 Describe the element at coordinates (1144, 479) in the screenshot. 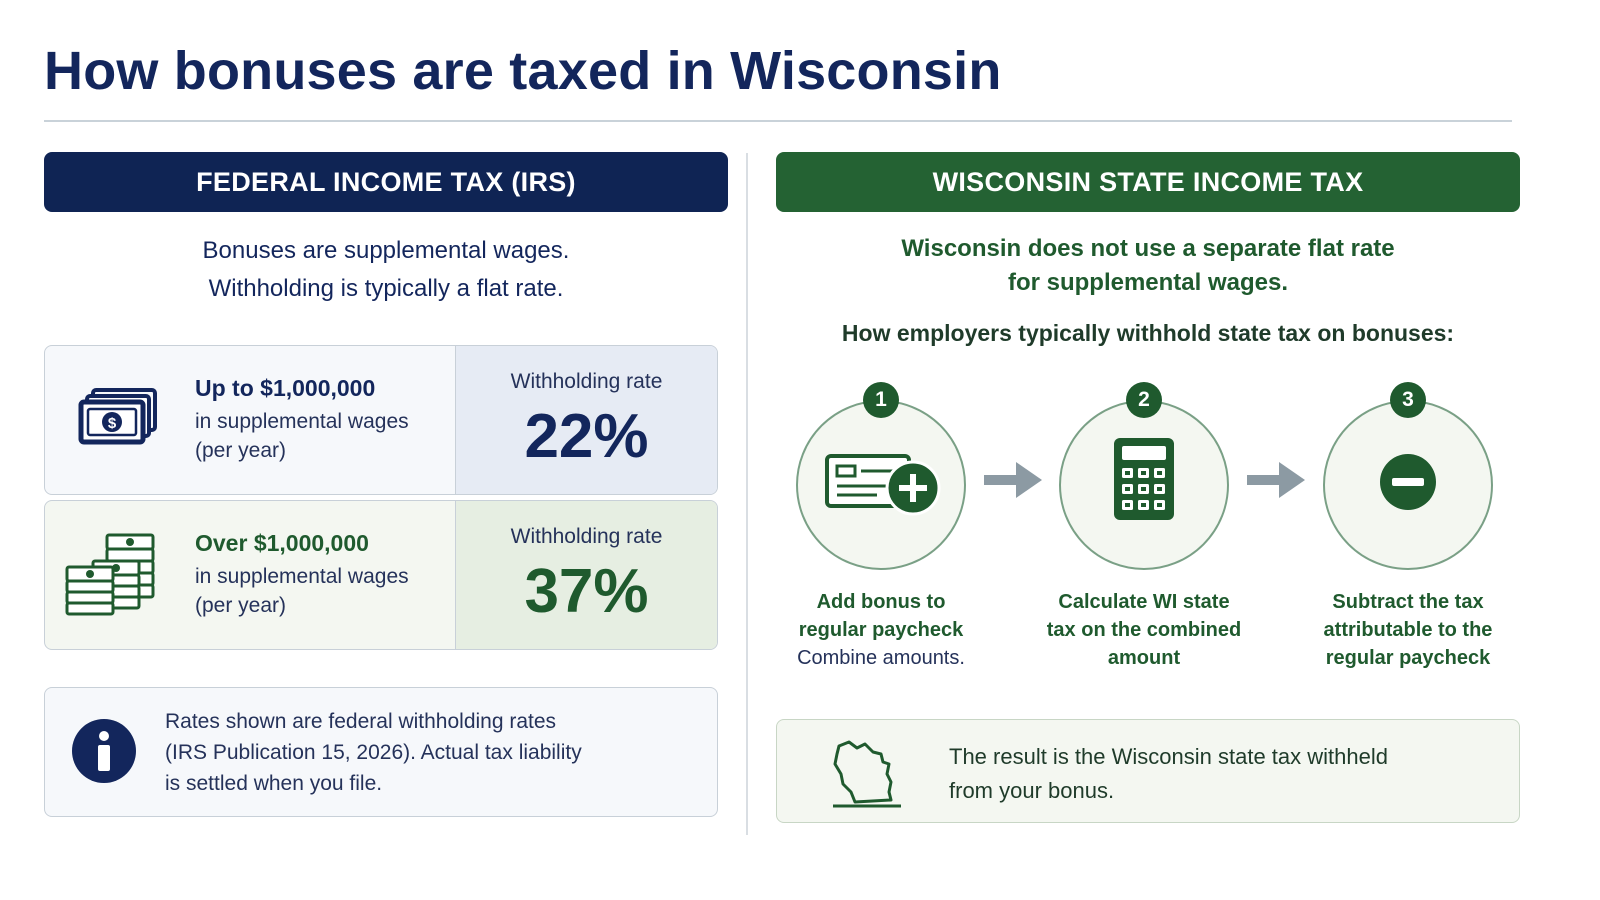

I see `calculator-icon` at that location.